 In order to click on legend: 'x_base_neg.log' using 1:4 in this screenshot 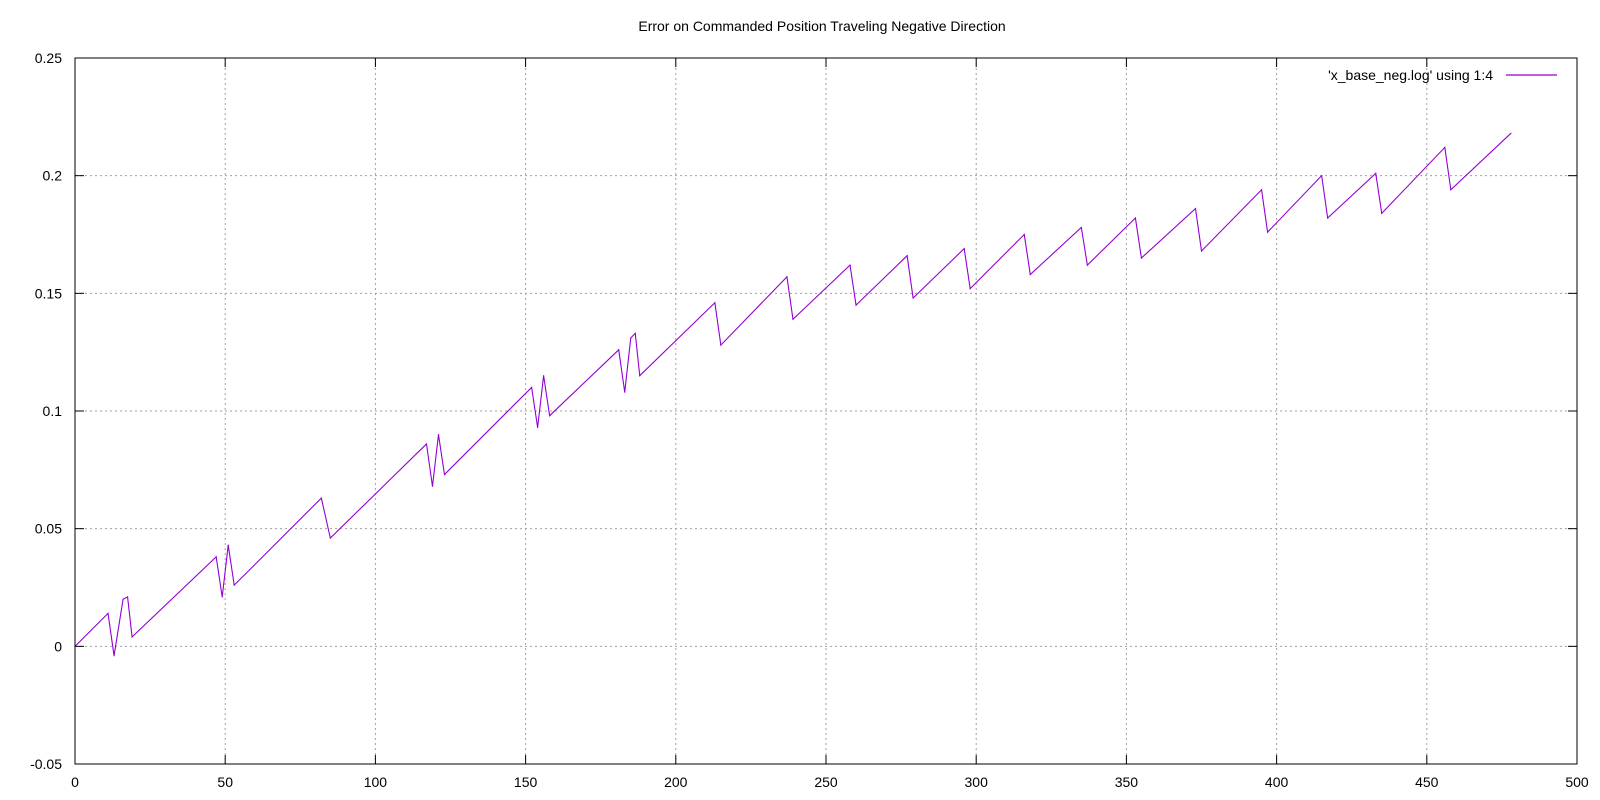, I will do `click(1442, 75)`.